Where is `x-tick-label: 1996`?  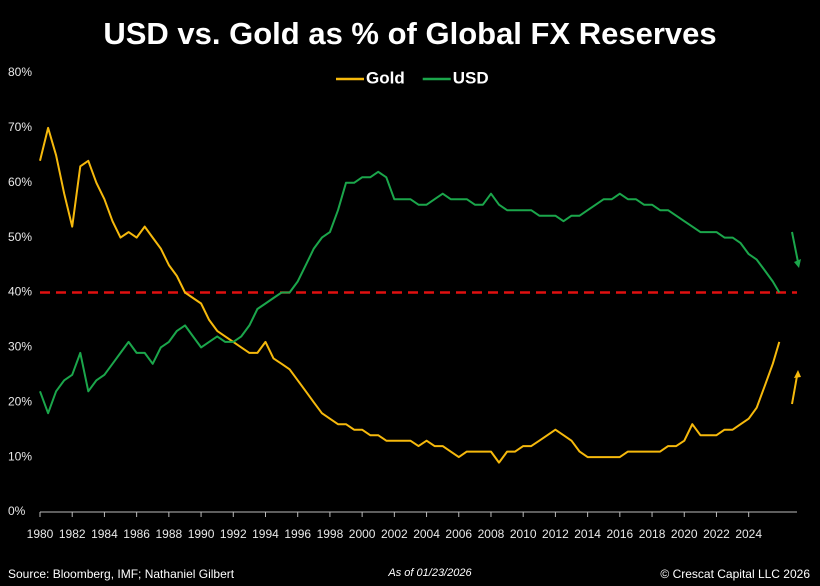
x-tick-label: 1996 is located at coordinates (297, 534).